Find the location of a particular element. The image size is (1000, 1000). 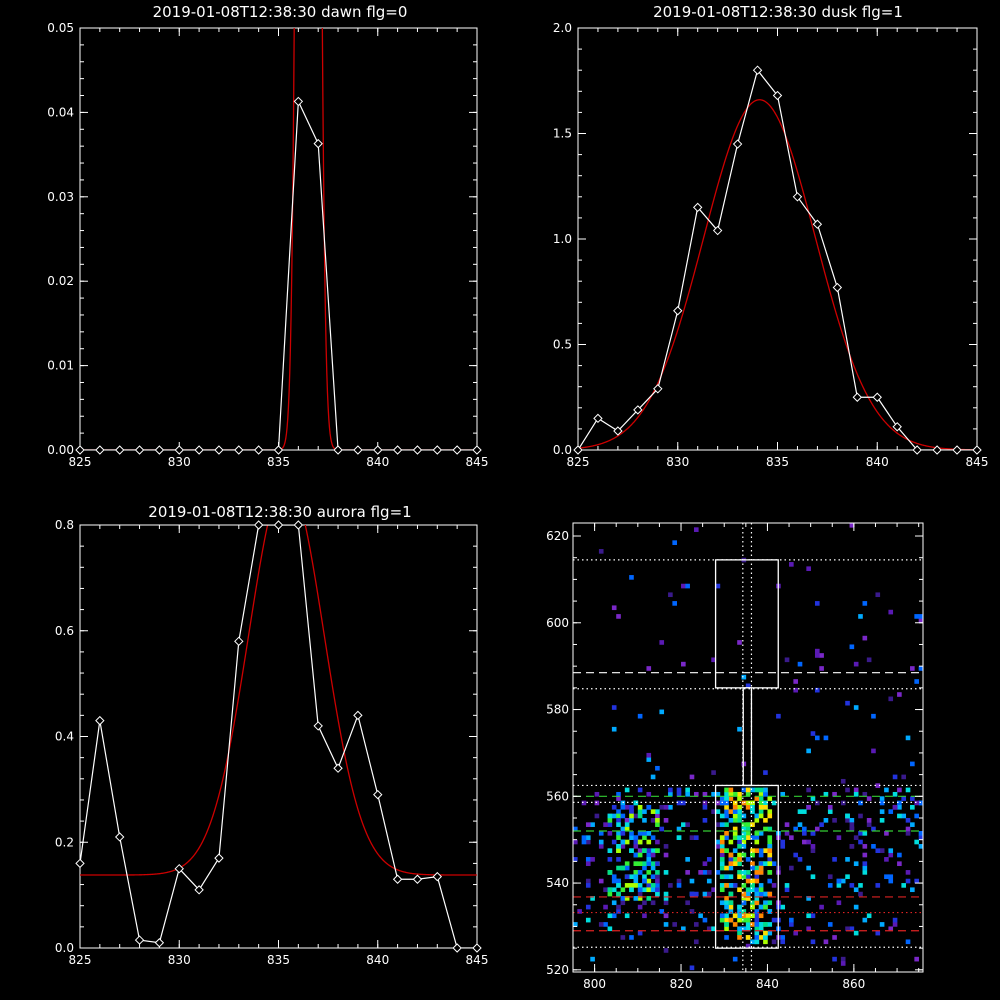

dusk-xtick-label: 840 is located at coordinates (877, 462).